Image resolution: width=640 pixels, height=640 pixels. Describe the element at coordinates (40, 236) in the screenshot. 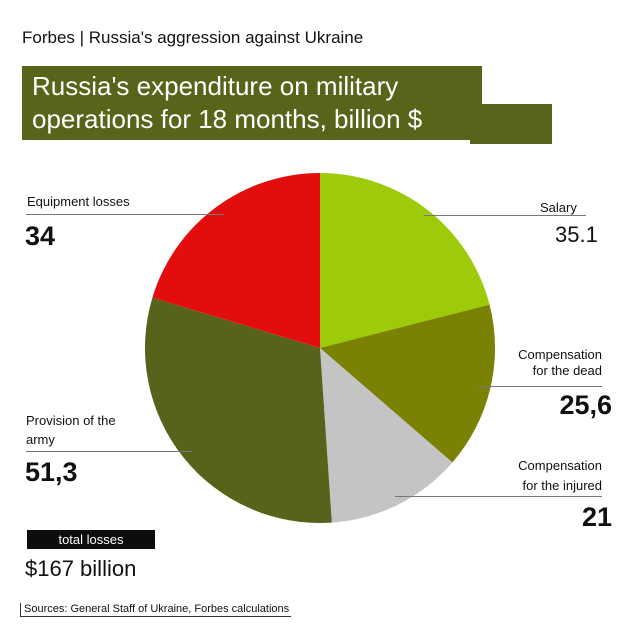

I see `equipment-losses-value: 34` at that location.